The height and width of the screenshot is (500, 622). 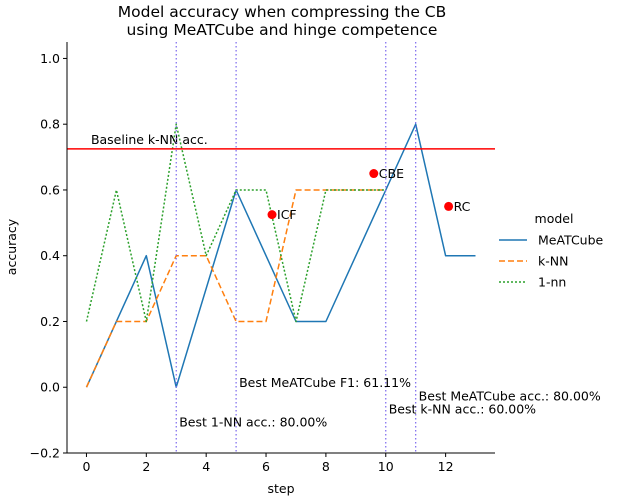 I want to click on marker-label-icf: ICF, so click(x=287, y=214).